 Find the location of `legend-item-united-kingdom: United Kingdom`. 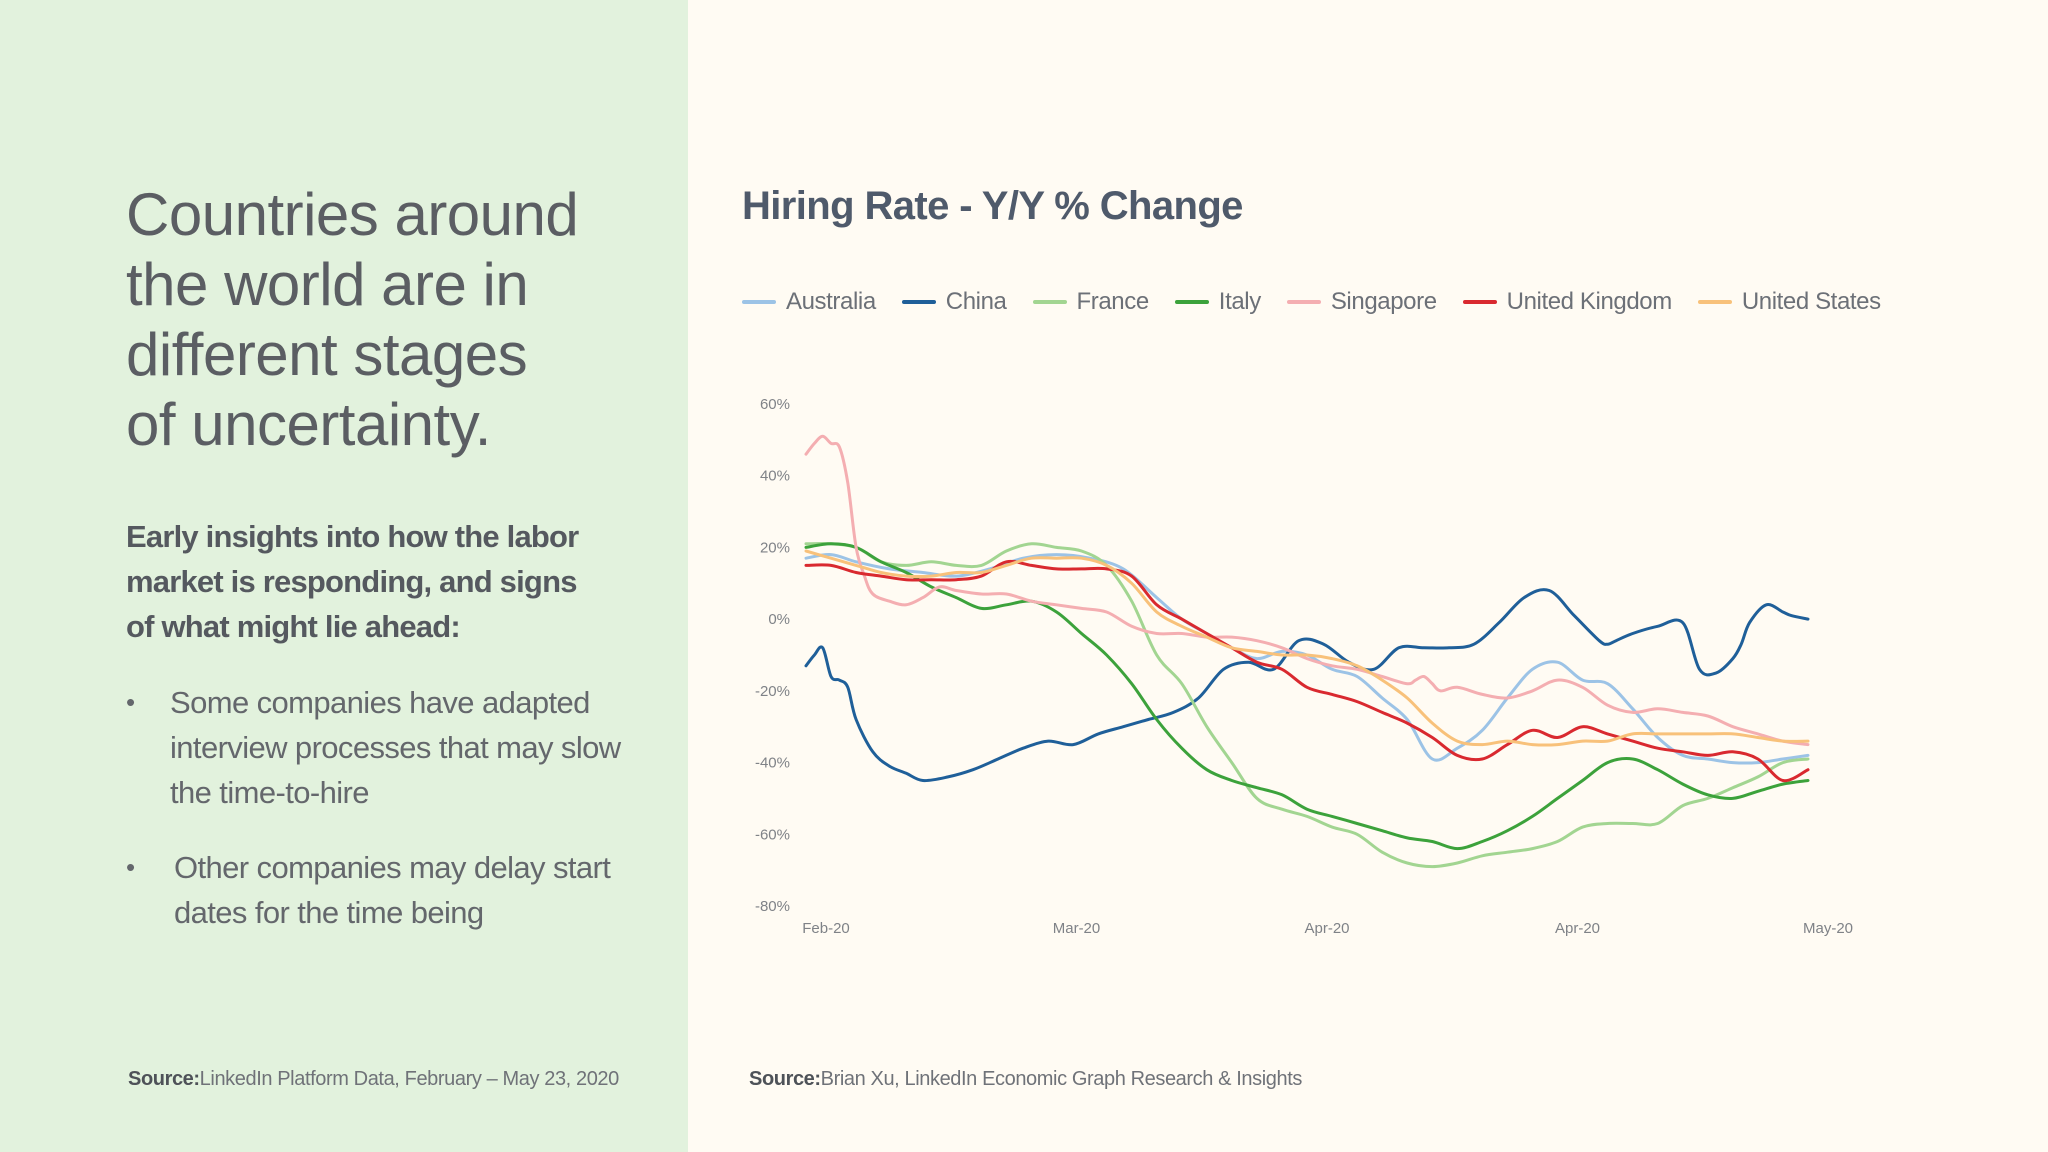

legend-item-united-kingdom: United Kingdom is located at coordinates (1567, 302).